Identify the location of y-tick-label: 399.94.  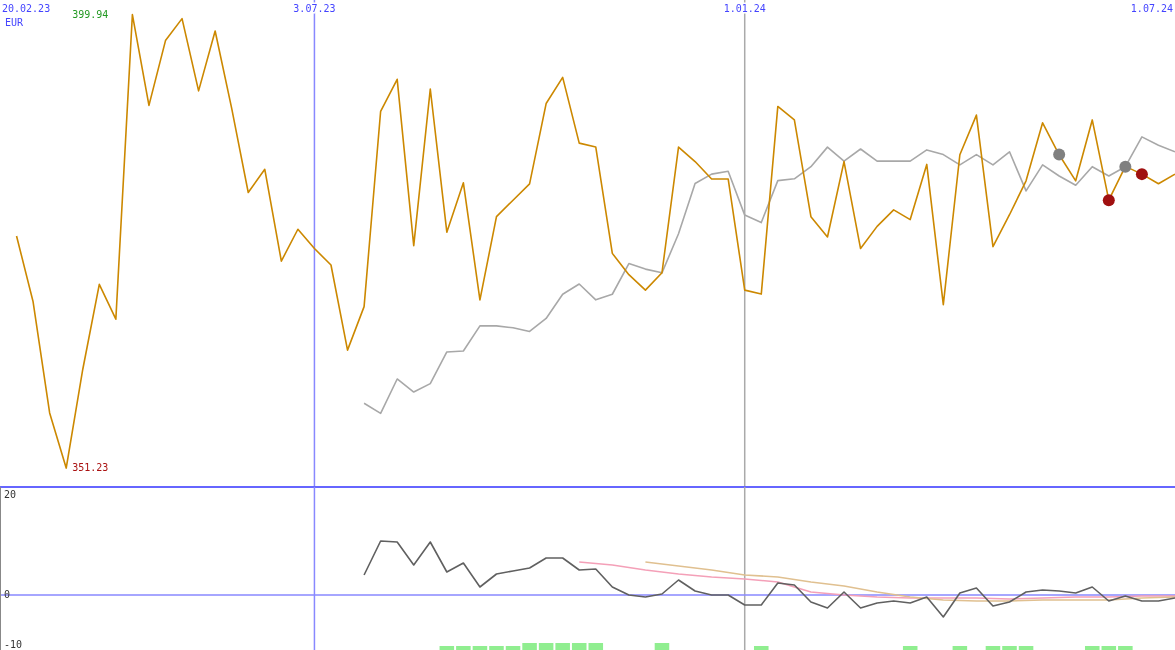
(90, 14).